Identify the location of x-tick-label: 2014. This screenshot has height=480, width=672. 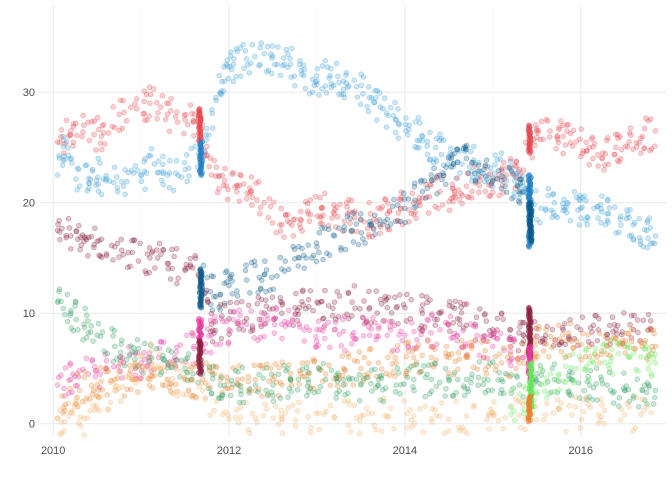
(405, 451).